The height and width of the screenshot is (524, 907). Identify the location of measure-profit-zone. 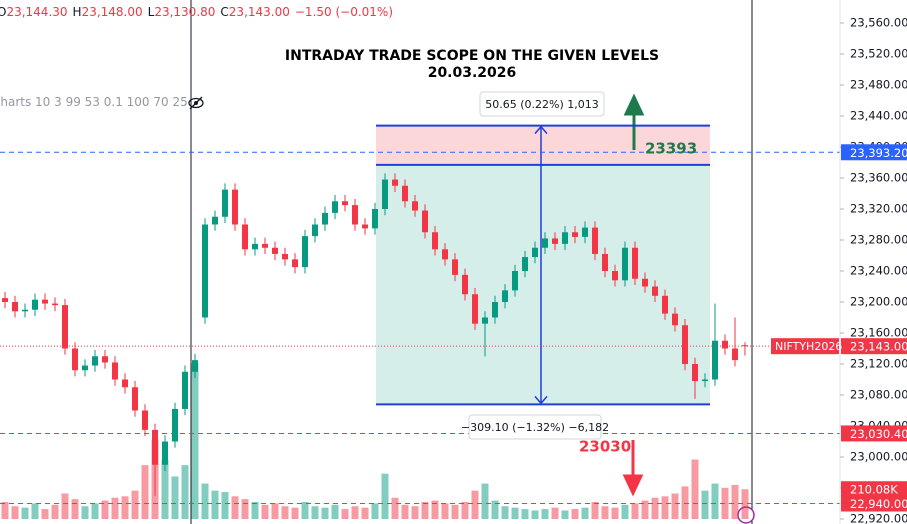
(543, 145).